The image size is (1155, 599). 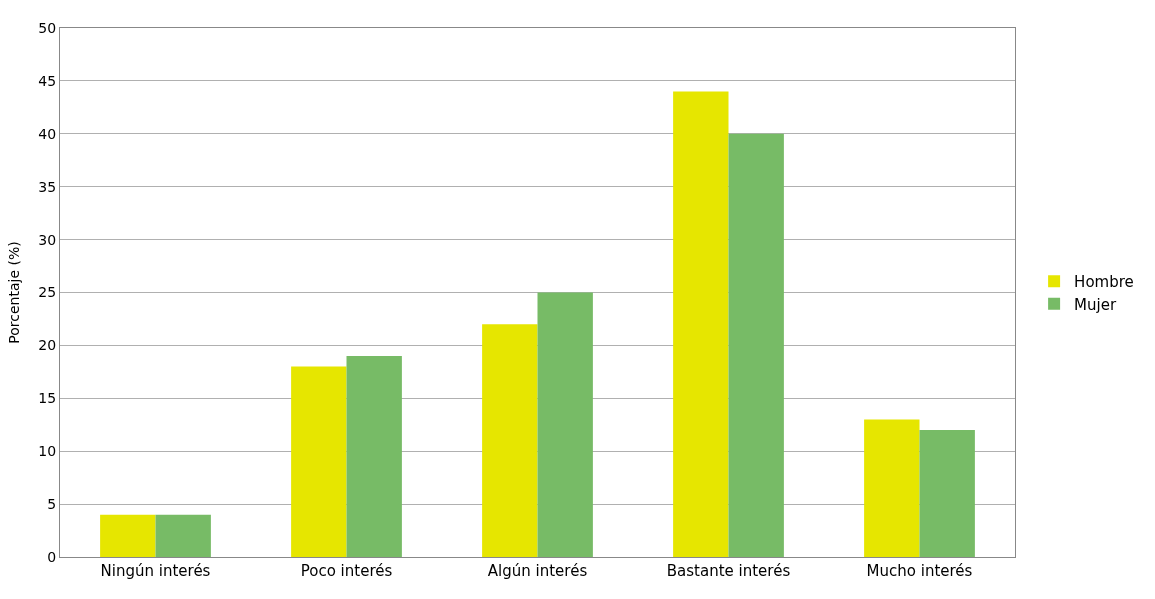 I want to click on y-tick-label: 45, so click(x=47, y=80).